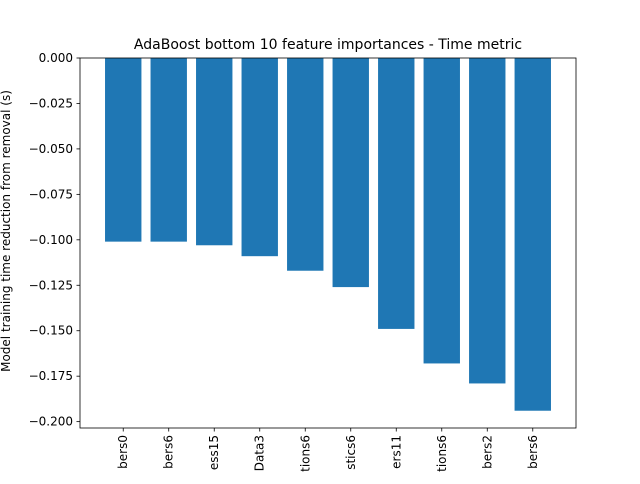 The image size is (640, 484). I want to click on y-tick-label: 0.000, so click(56, 58).